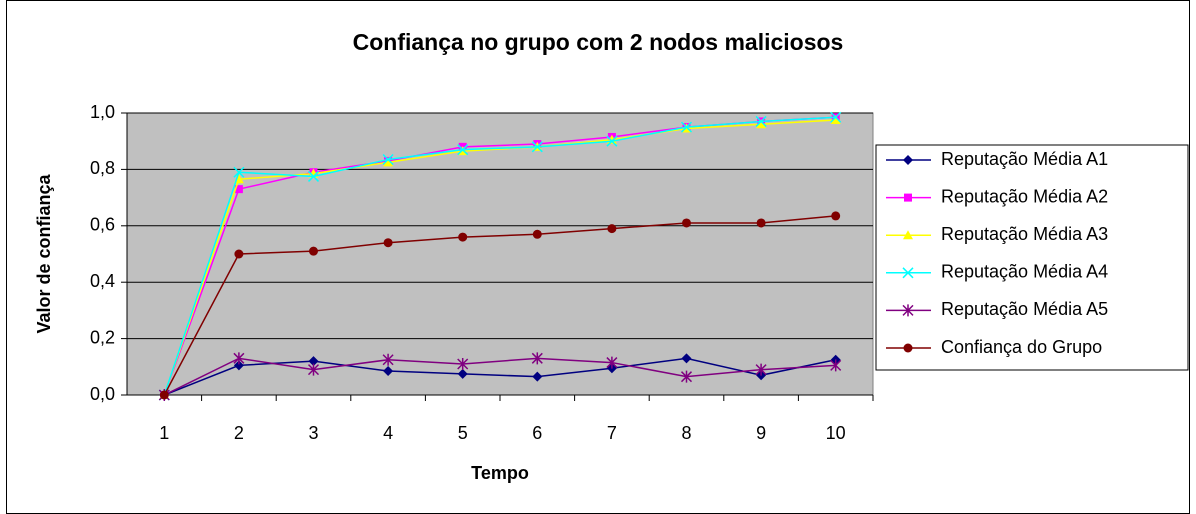 The height and width of the screenshot is (514, 1196). Describe the element at coordinates (1032, 257) in the screenshot. I see `legend-box` at that location.